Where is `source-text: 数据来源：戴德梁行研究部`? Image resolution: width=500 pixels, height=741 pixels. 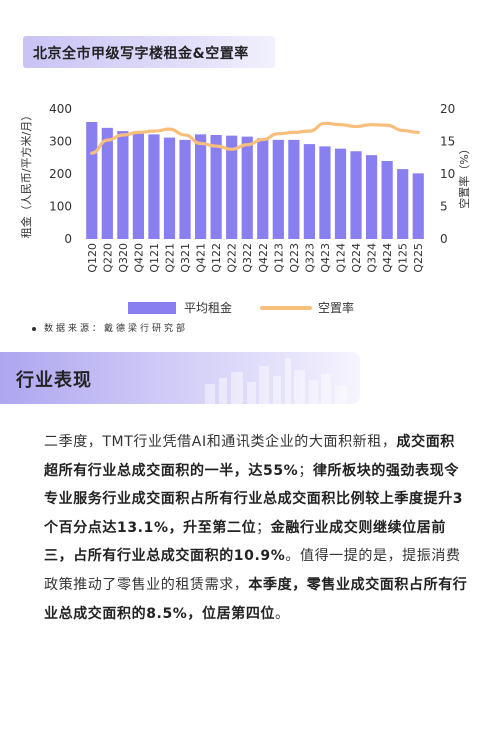
source-text: 数据来源：戴德梁行研究部 is located at coordinates (116, 329).